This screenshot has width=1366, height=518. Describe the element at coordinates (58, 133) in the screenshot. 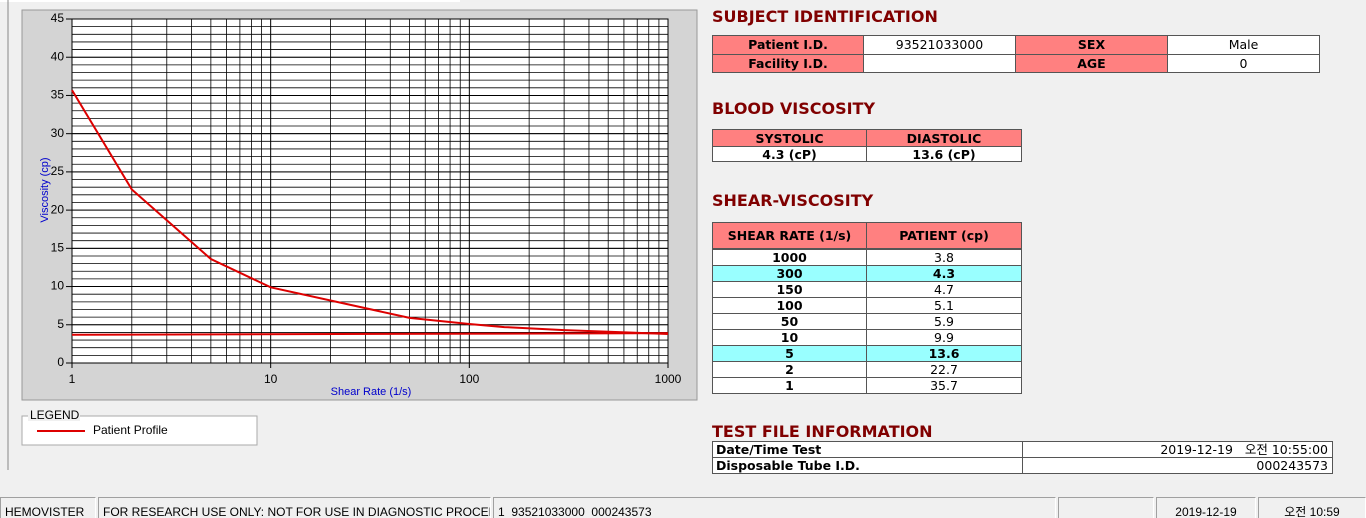

I see `y-tick-label: 30` at that location.